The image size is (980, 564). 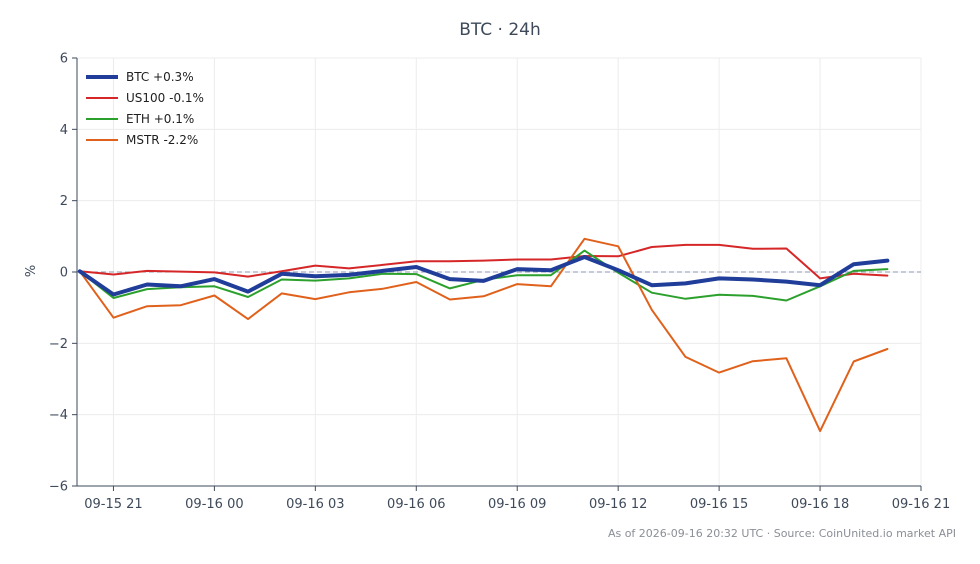 What do you see at coordinates (160, 118) in the screenshot?
I see `legend-label: ETH +0.1%` at bounding box center [160, 118].